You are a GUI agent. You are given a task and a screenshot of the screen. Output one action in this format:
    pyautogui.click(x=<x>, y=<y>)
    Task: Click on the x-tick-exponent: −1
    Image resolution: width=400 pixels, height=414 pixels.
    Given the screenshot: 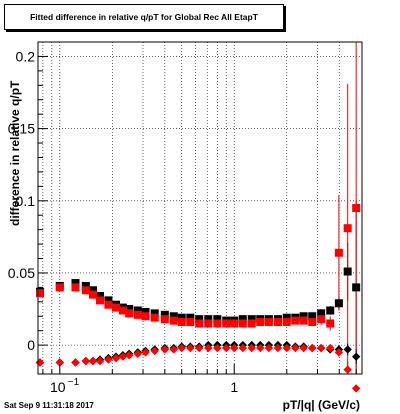 What is the action you would take?
    pyautogui.click(x=74, y=382)
    